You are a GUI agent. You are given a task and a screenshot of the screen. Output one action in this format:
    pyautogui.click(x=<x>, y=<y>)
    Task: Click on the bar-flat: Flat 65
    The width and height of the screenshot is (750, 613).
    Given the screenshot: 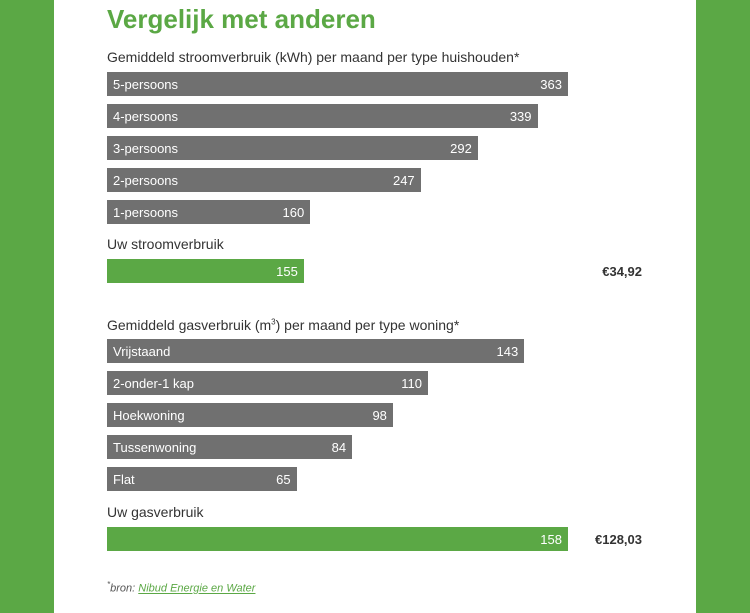 What is the action you would take?
    pyautogui.click(x=202, y=479)
    